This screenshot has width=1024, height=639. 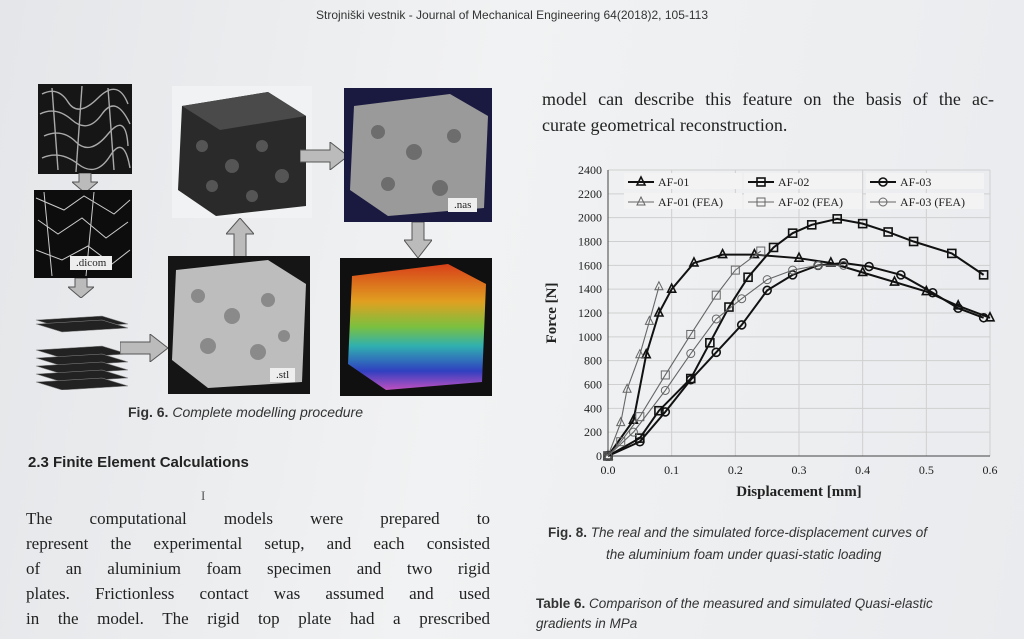 What do you see at coordinates (239, 325) in the screenshot?
I see `stl-mesh-image: .stl` at bounding box center [239, 325].